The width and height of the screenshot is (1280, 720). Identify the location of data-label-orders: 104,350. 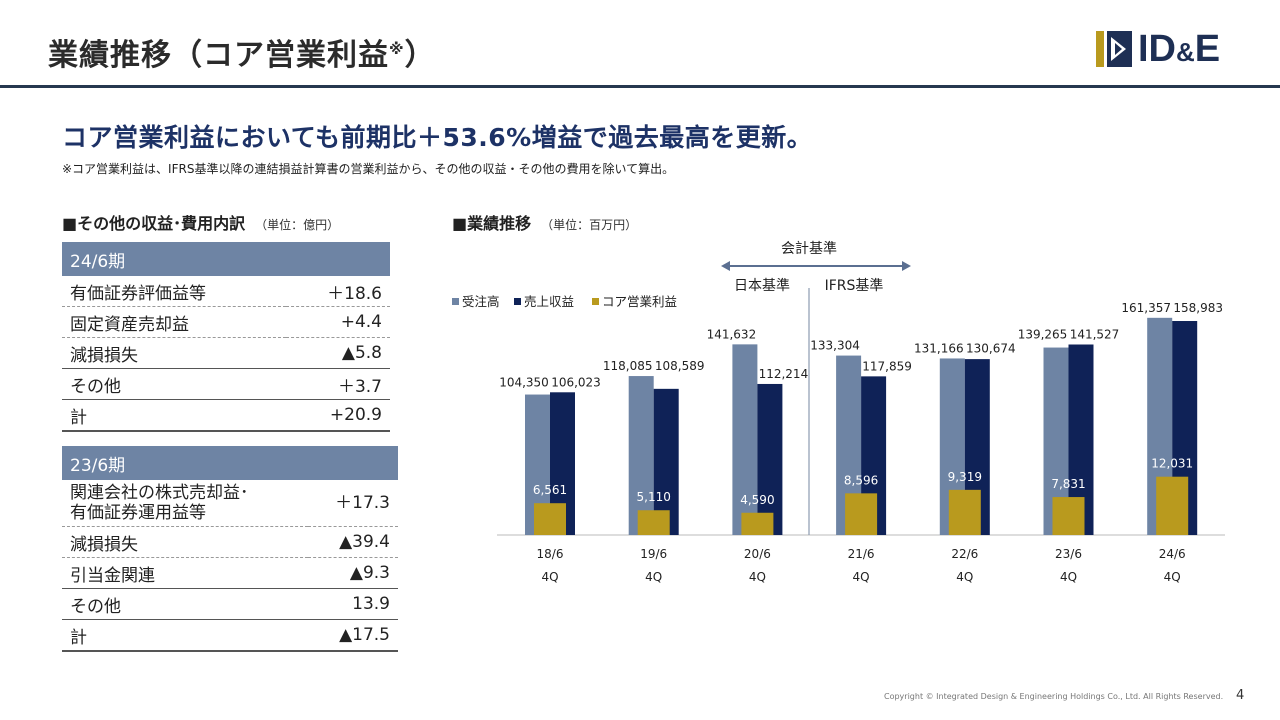
(524, 382).